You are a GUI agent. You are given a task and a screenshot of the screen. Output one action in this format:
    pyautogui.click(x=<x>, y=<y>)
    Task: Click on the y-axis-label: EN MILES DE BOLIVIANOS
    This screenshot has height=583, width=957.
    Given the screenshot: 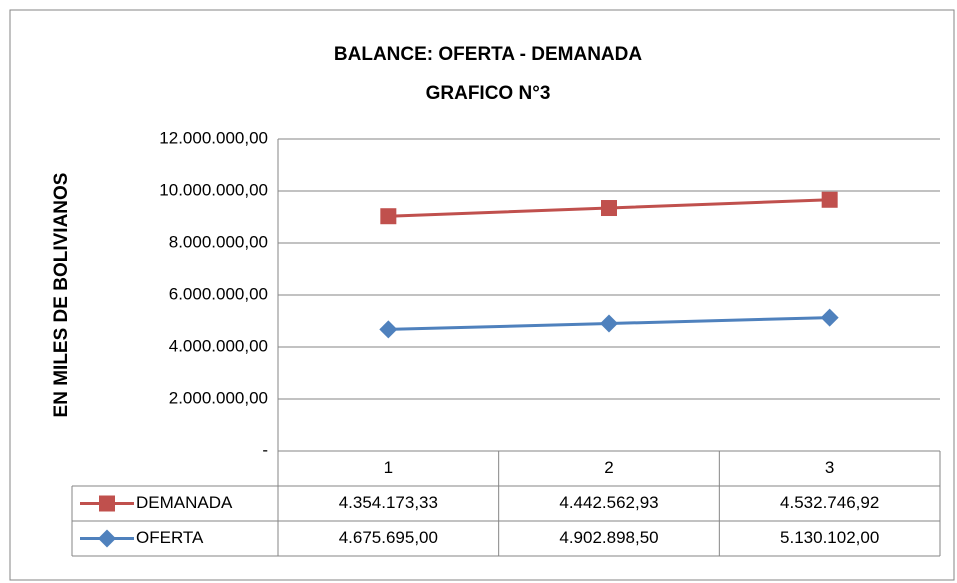 What is the action you would take?
    pyautogui.click(x=61, y=295)
    